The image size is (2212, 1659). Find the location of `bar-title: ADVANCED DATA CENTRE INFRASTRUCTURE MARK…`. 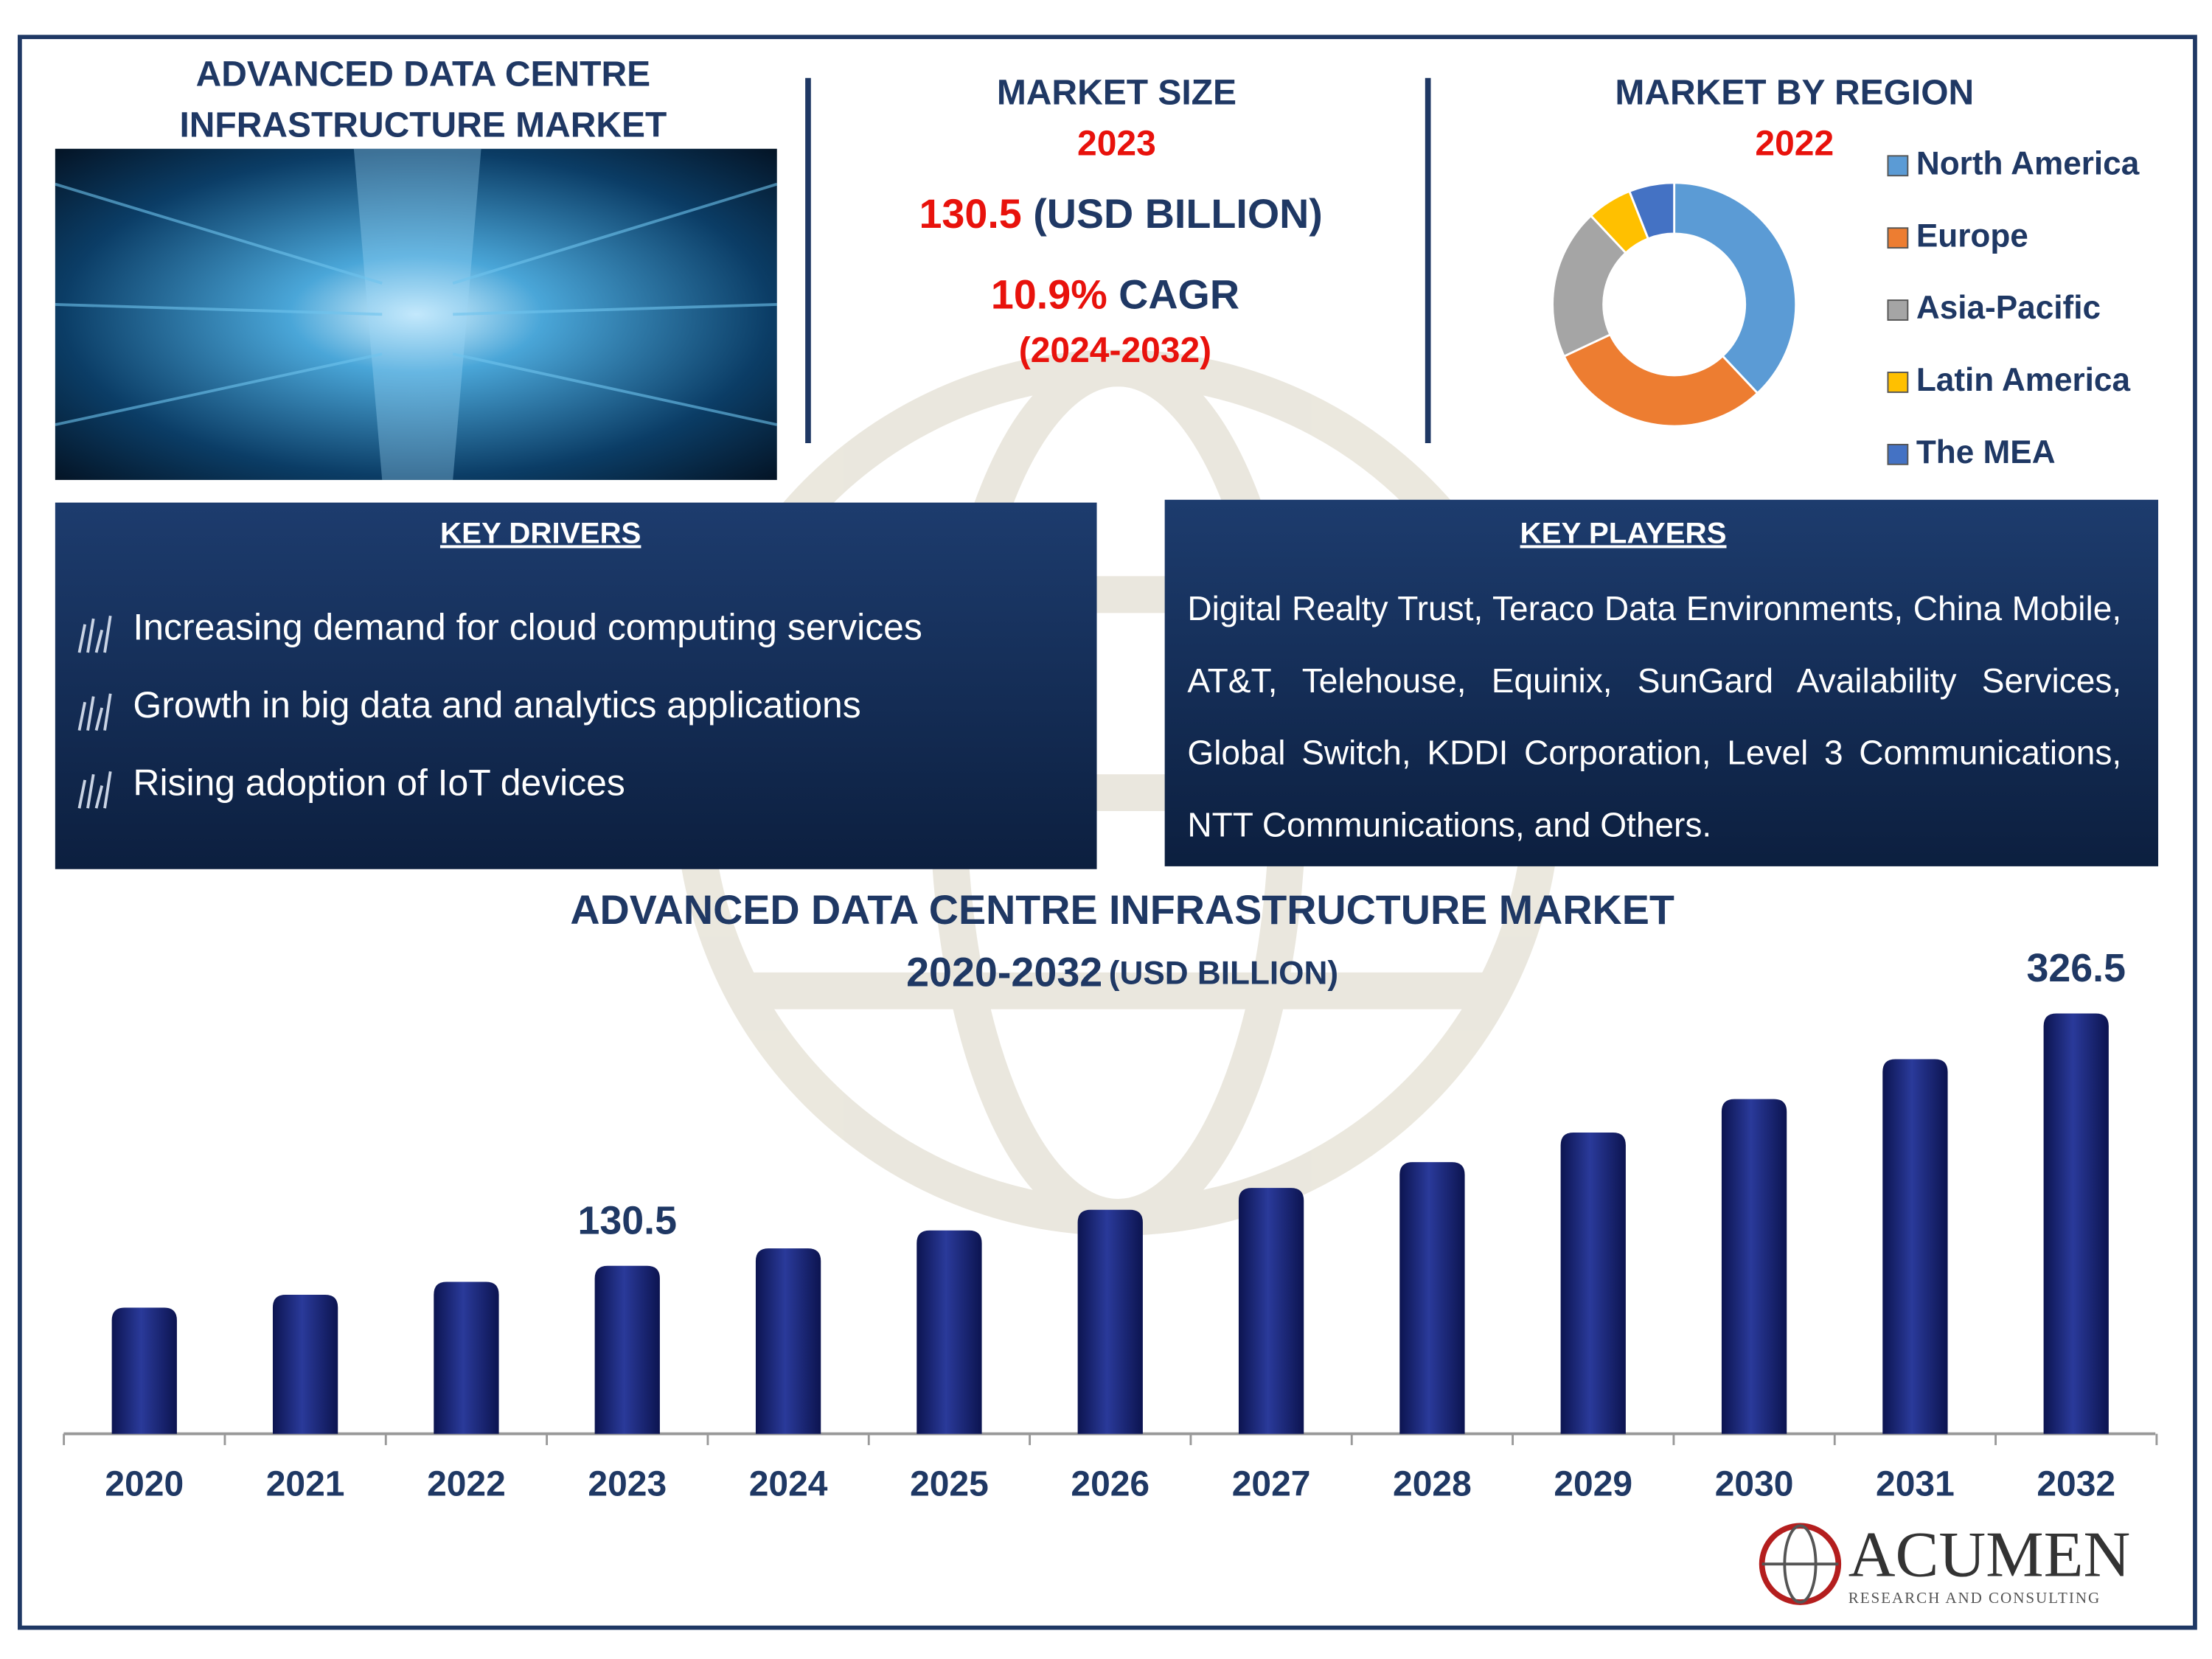

bar-title: ADVANCED DATA CENTRE INFRASTRUCTURE MARK… is located at coordinates (1122, 910).